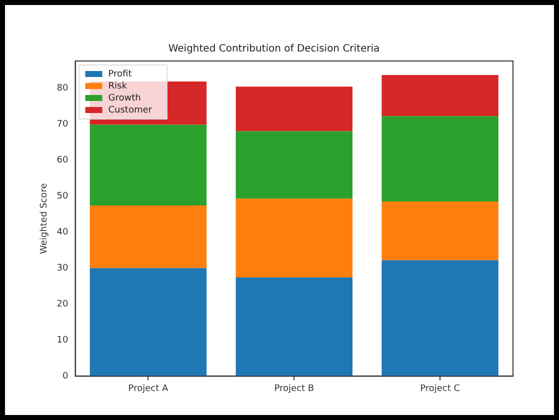 This screenshot has height=420, width=559. What do you see at coordinates (62, 341) in the screenshot?
I see `y-tick-label: 10` at bounding box center [62, 341].